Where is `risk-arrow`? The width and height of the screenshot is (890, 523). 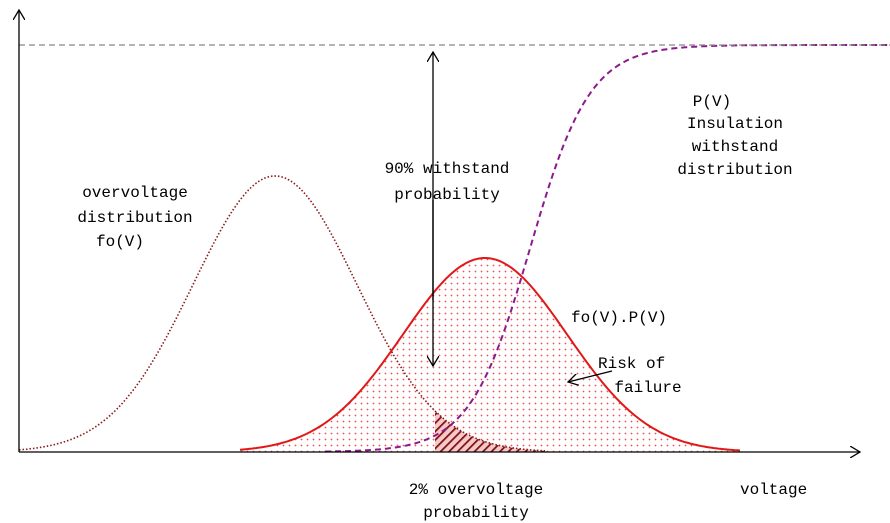
risk-arrow is located at coordinates (590, 376).